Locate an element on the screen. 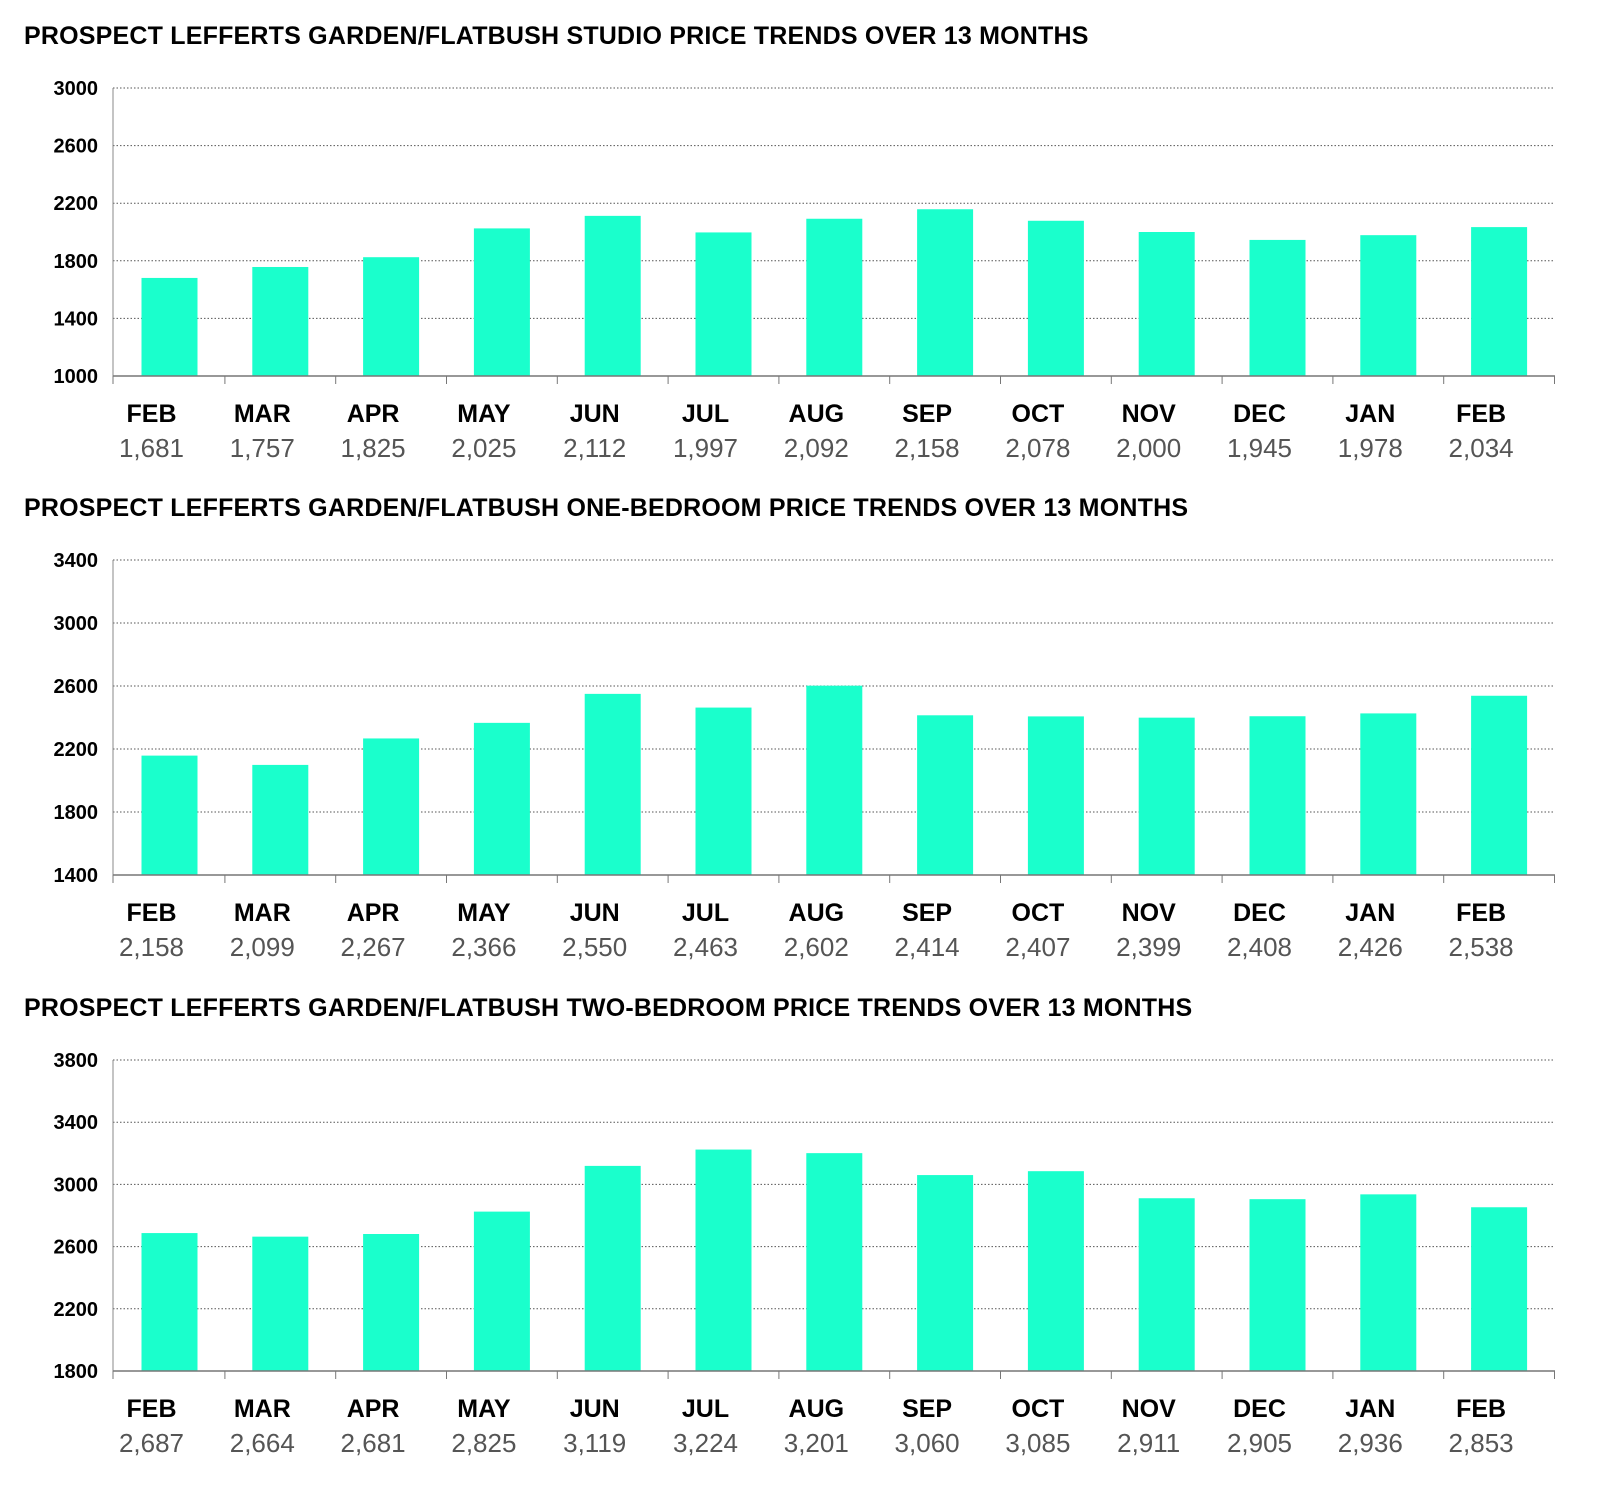 The height and width of the screenshot is (1509, 1600). y-tick-label: 3800 is located at coordinates (76, 1061).